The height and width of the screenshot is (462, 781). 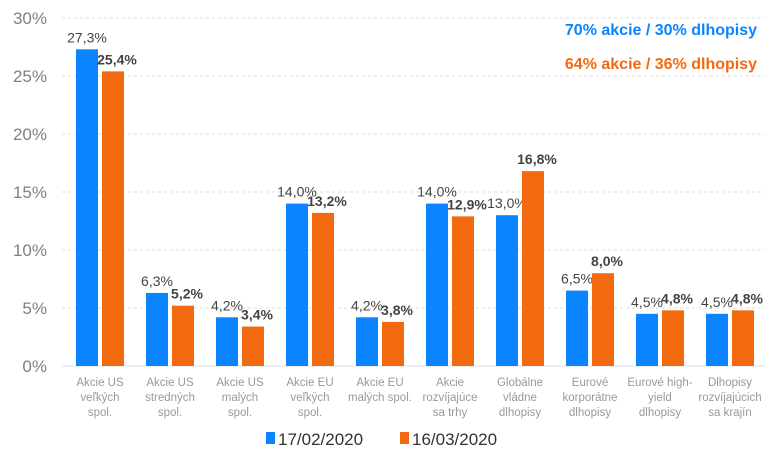 I want to click on x-tick-label: malých spol., so click(x=380, y=398).